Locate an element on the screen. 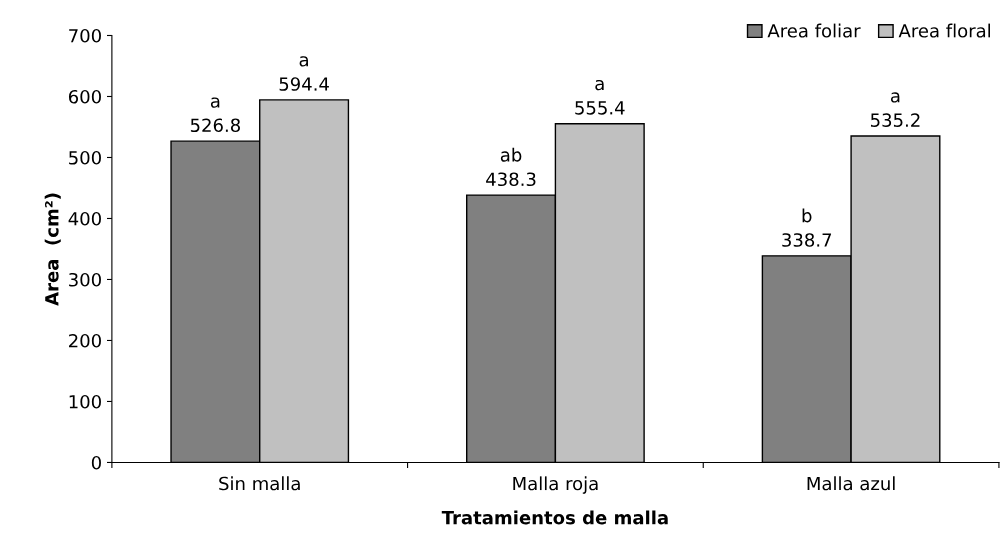  data-label: a 555.4 is located at coordinates (600, 97).